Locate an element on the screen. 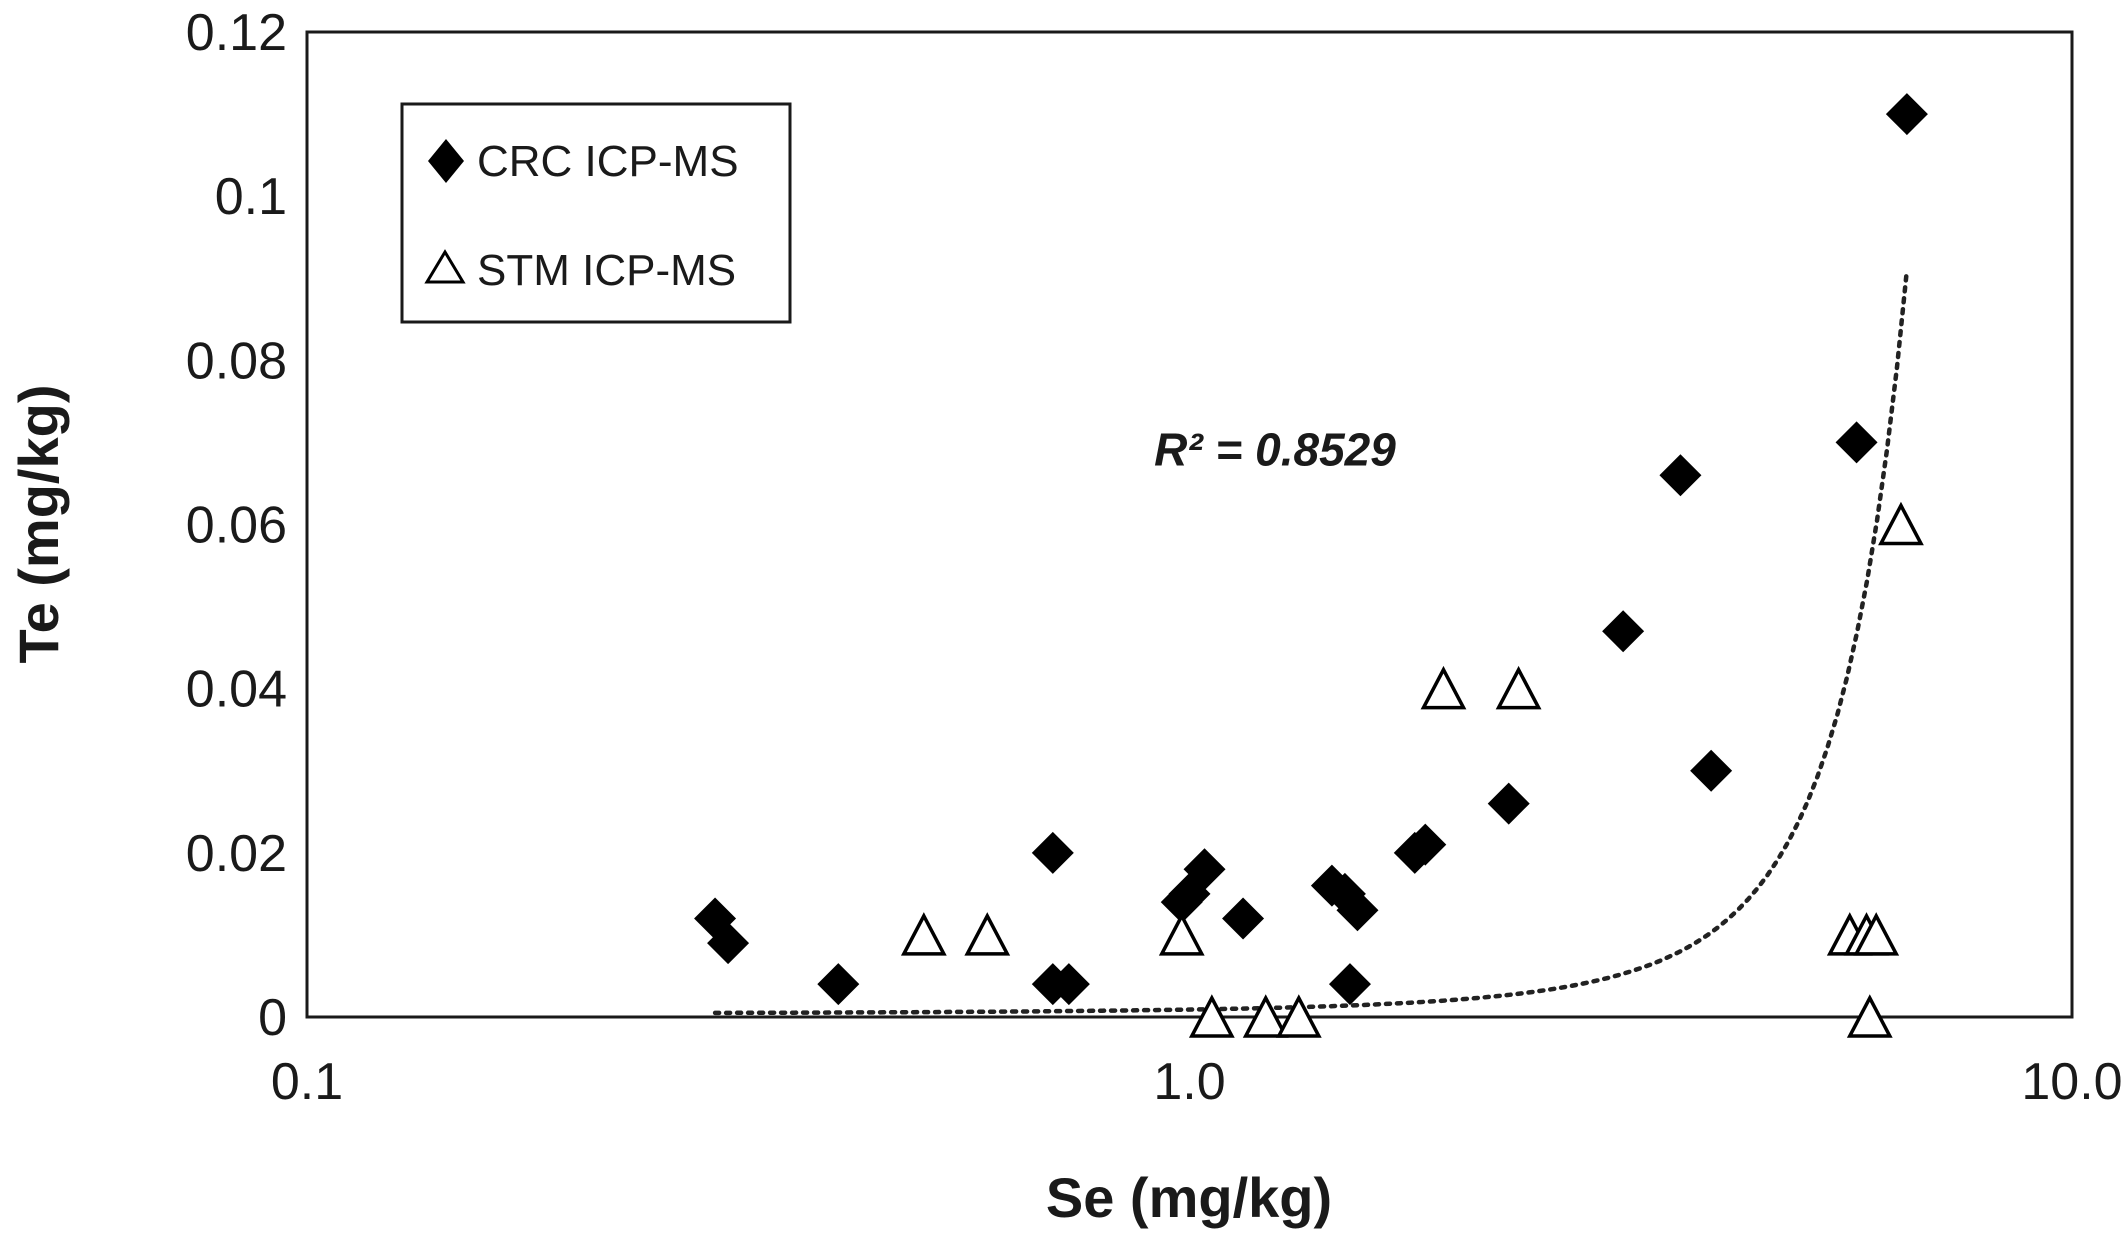  legend-label-crc: CRC ICP-MS is located at coordinates (608, 161).